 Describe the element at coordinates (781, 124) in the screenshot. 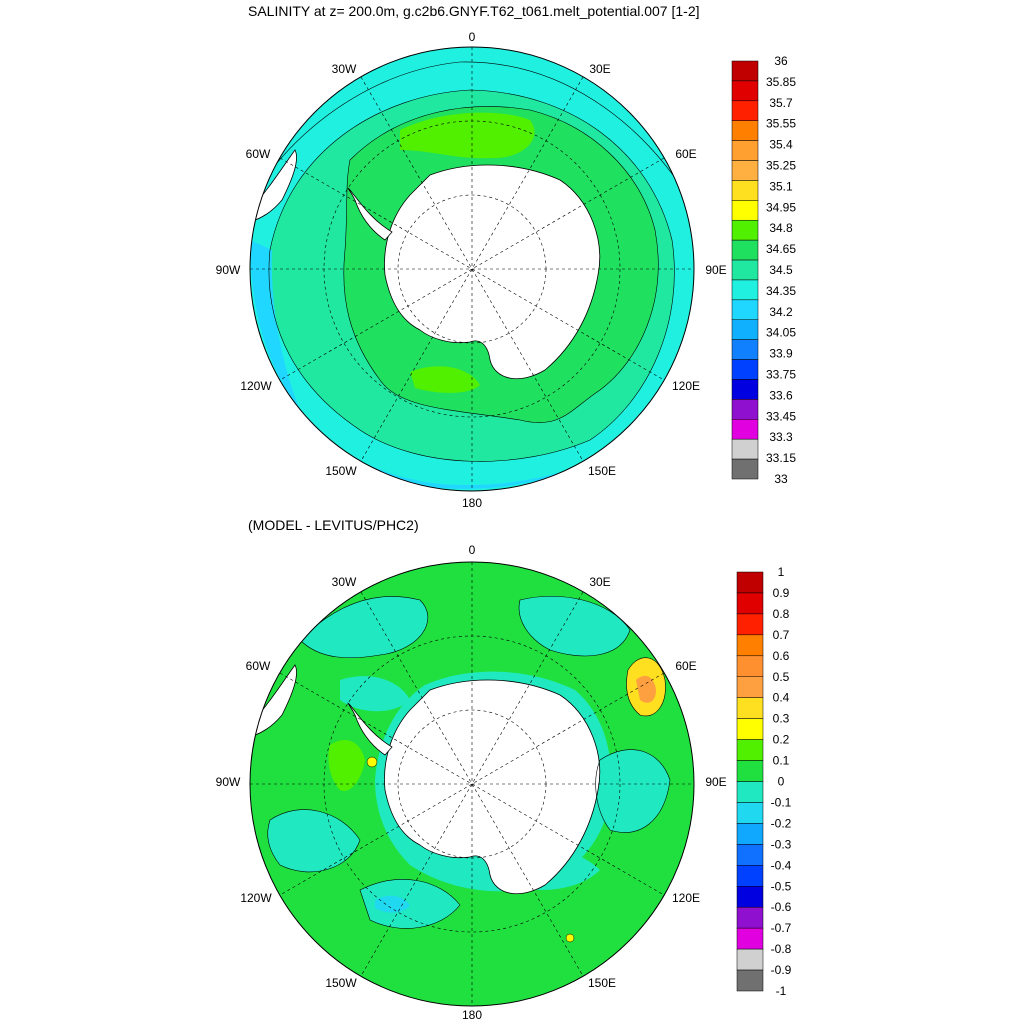

I see `top-colorbar-label: 35.55` at that location.